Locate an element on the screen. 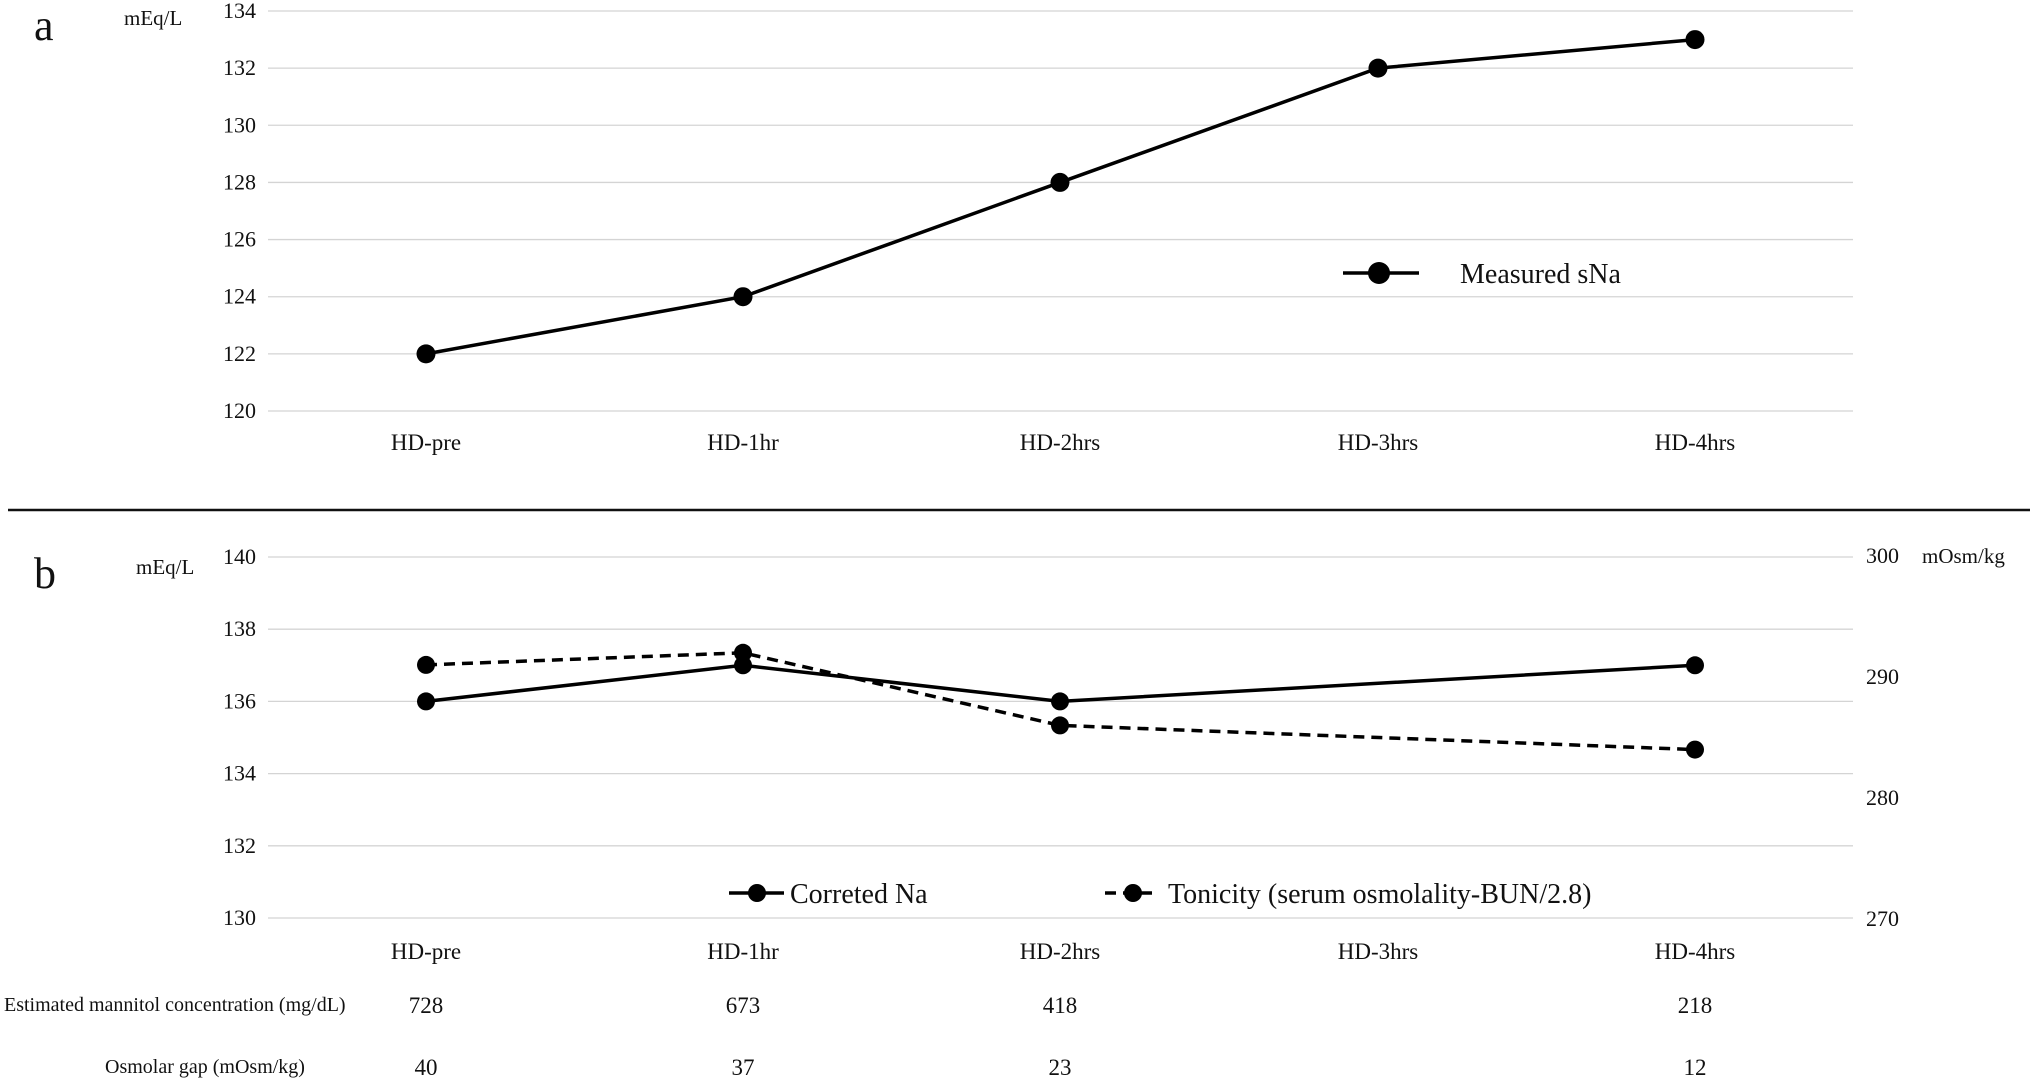 This screenshot has width=2036, height=1083. table-cell-value: 40 is located at coordinates (426, 1067).